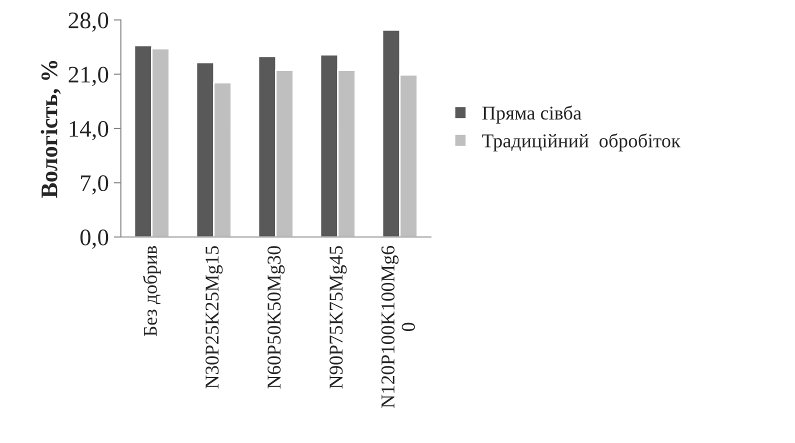 This screenshot has width=795, height=443. Describe the element at coordinates (89, 130) in the screenshot. I see `y-tick-label: 14,0` at that location.